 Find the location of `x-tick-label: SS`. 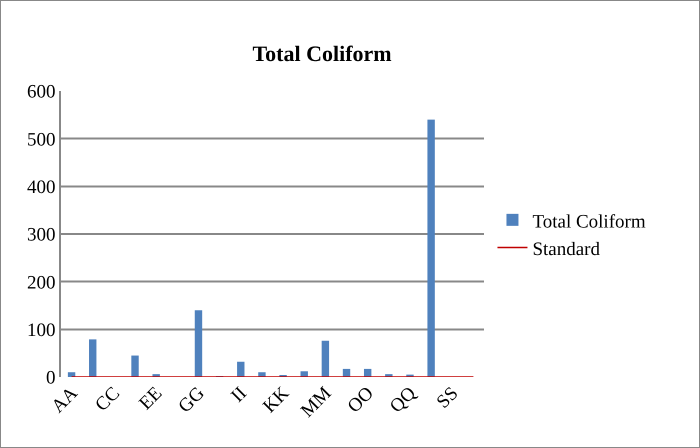

x-tick-label: SS is located at coordinates (447, 397).